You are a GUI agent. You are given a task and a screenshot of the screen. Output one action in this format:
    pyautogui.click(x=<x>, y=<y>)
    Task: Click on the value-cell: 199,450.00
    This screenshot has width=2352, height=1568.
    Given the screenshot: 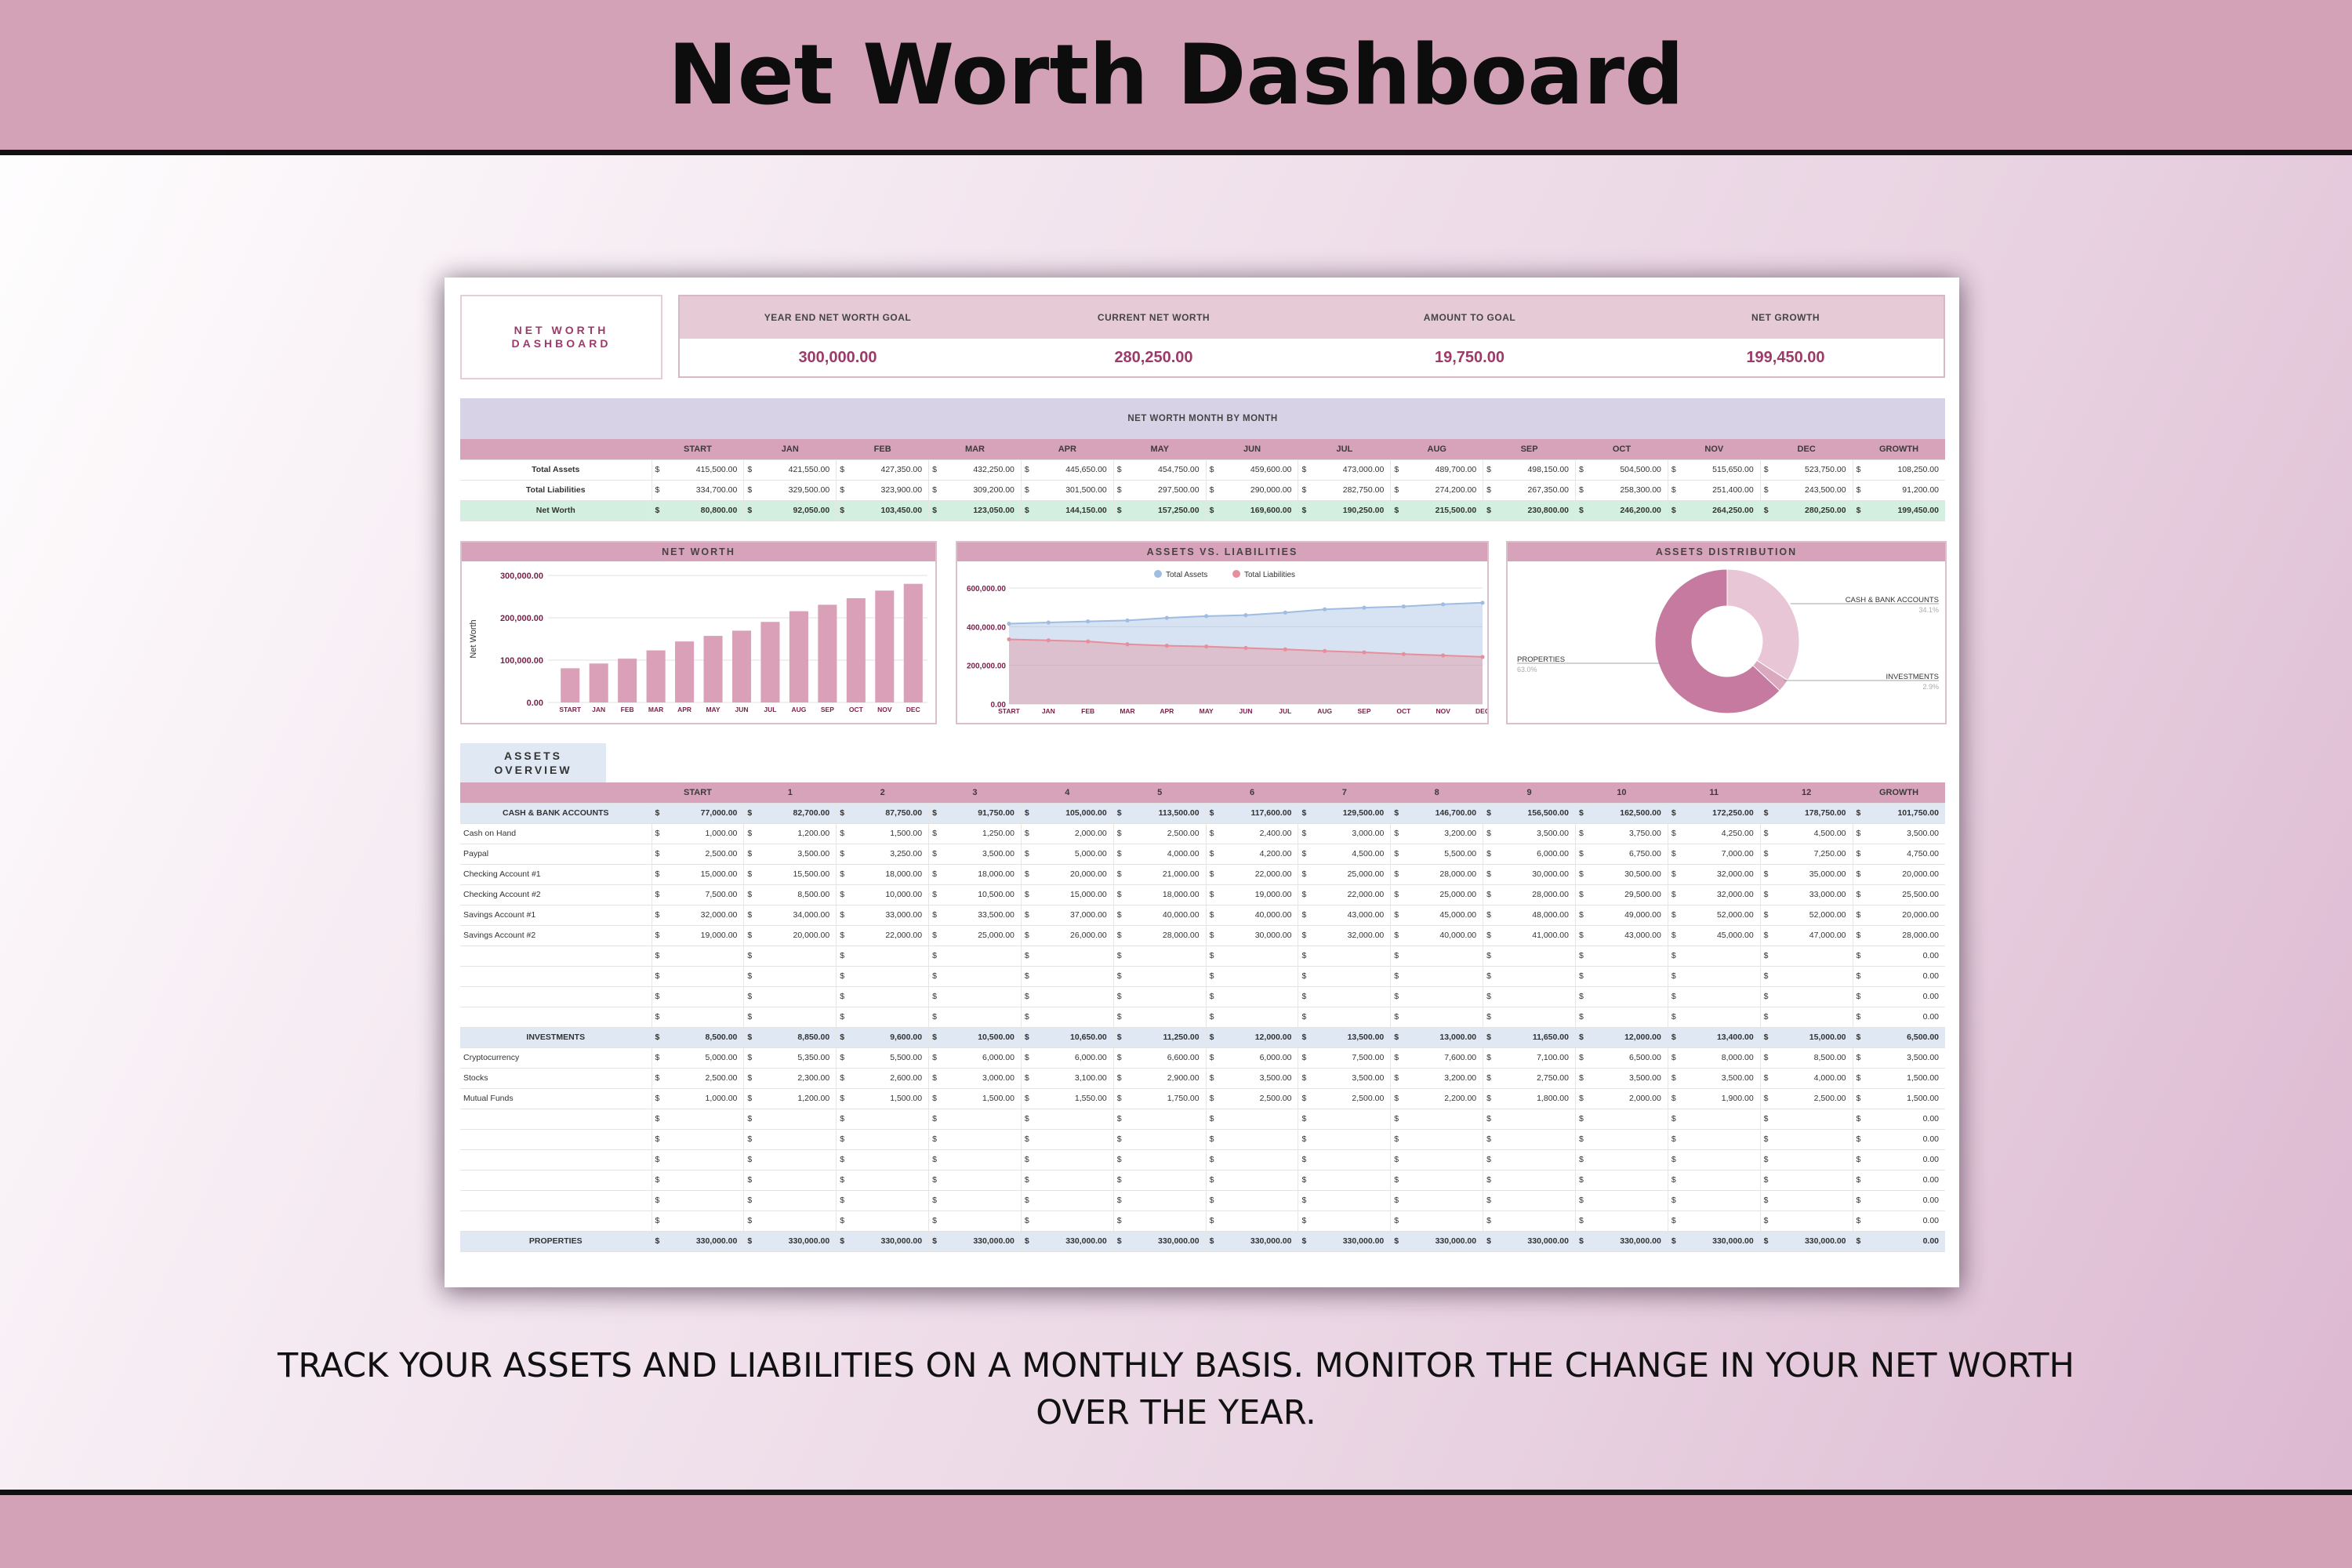 What is the action you would take?
    pyautogui.click(x=1906, y=511)
    